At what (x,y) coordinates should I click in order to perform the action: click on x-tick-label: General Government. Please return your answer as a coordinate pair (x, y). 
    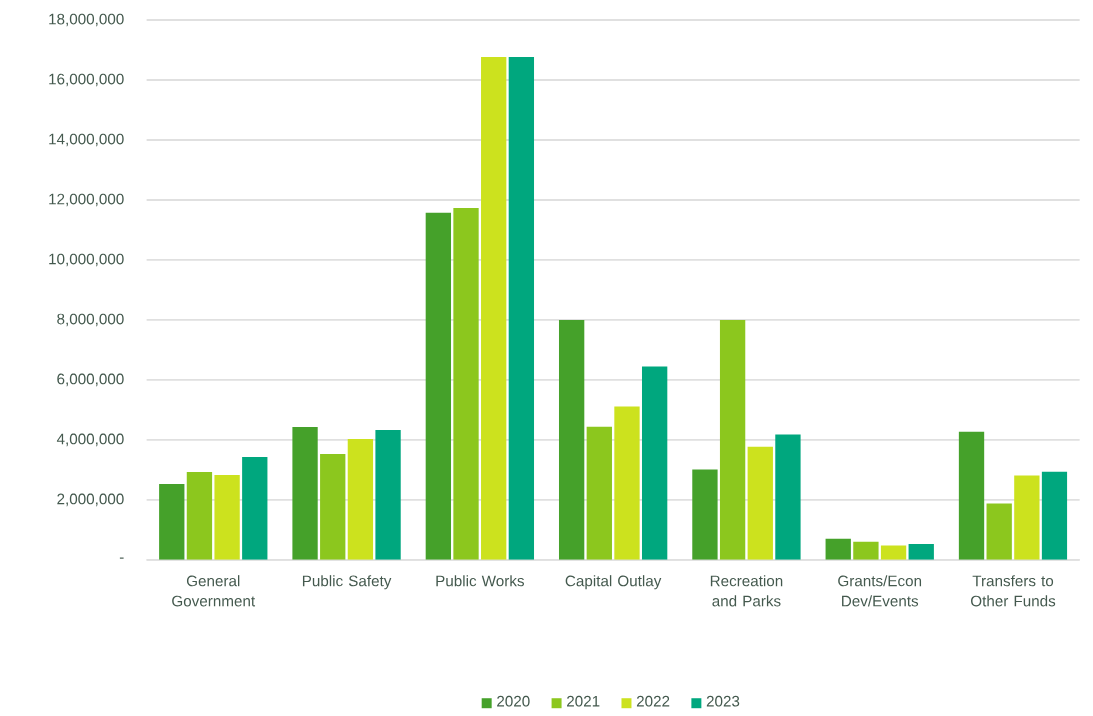
    Looking at the image, I should click on (214, 591).